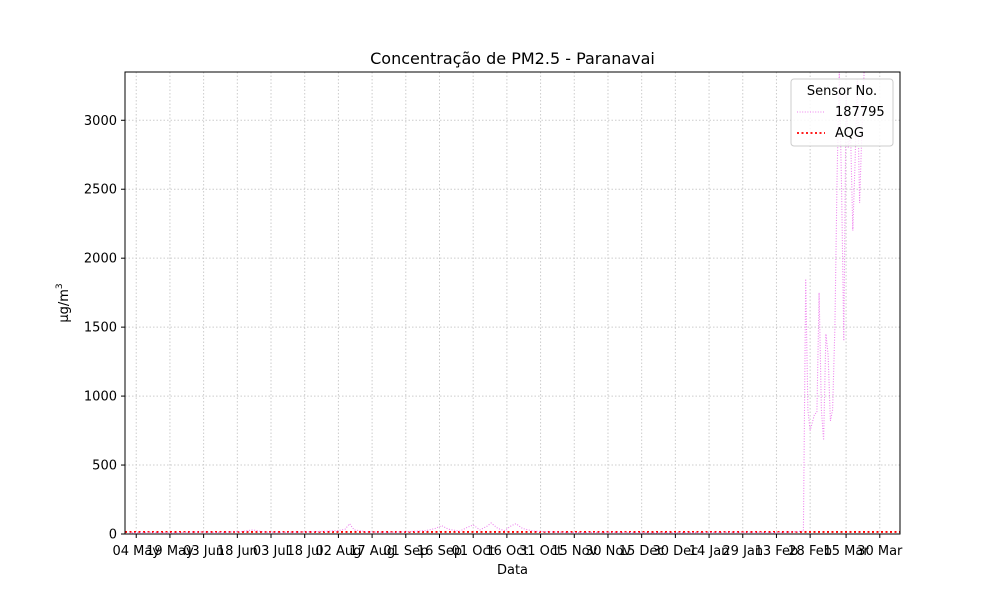  What do you see at coordinates (405, 551) in the screenshot?
I see `x-tick-label: 01 Sep` at bounding box center [405, 551].